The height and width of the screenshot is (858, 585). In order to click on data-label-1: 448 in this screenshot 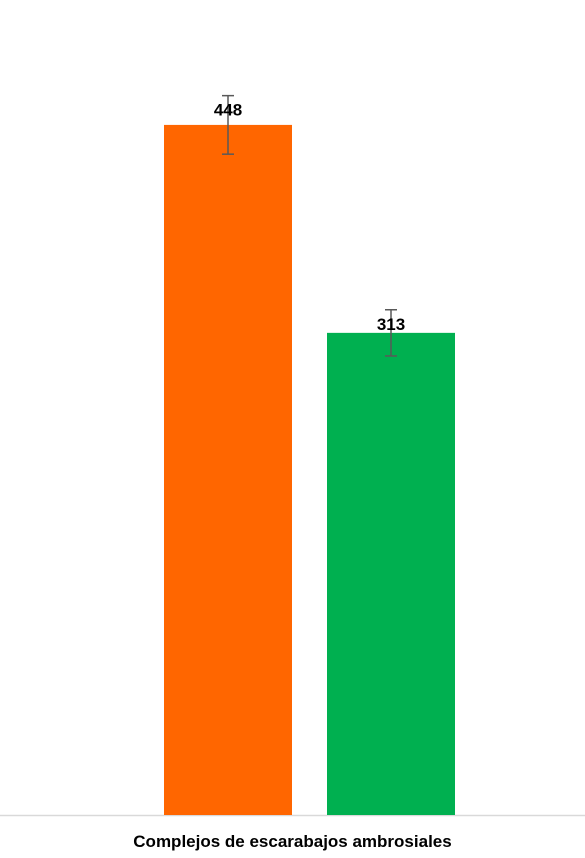, I will do `click(228, 110)`.